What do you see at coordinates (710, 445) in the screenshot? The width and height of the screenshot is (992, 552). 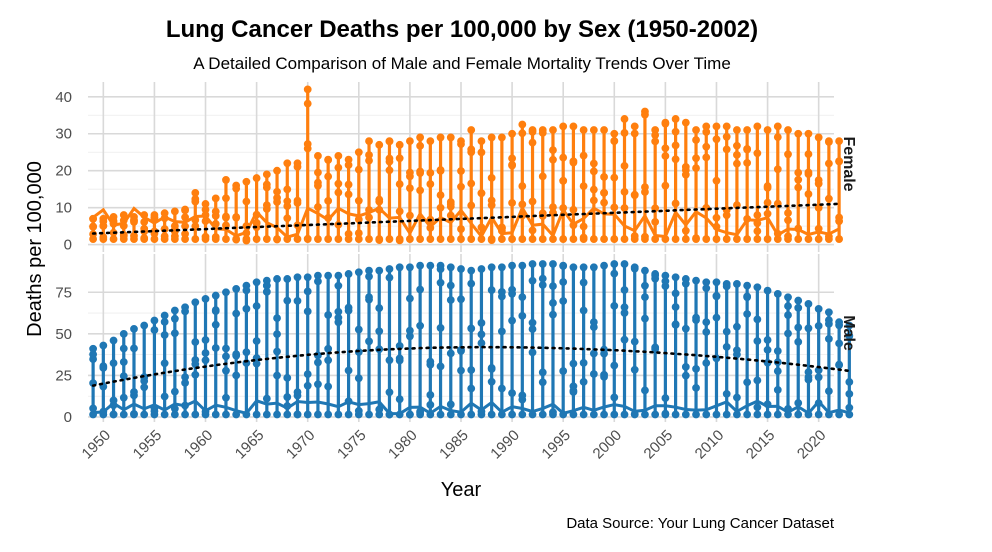 I see `x-tick-label: 2010` at bounding box center [710, 445].